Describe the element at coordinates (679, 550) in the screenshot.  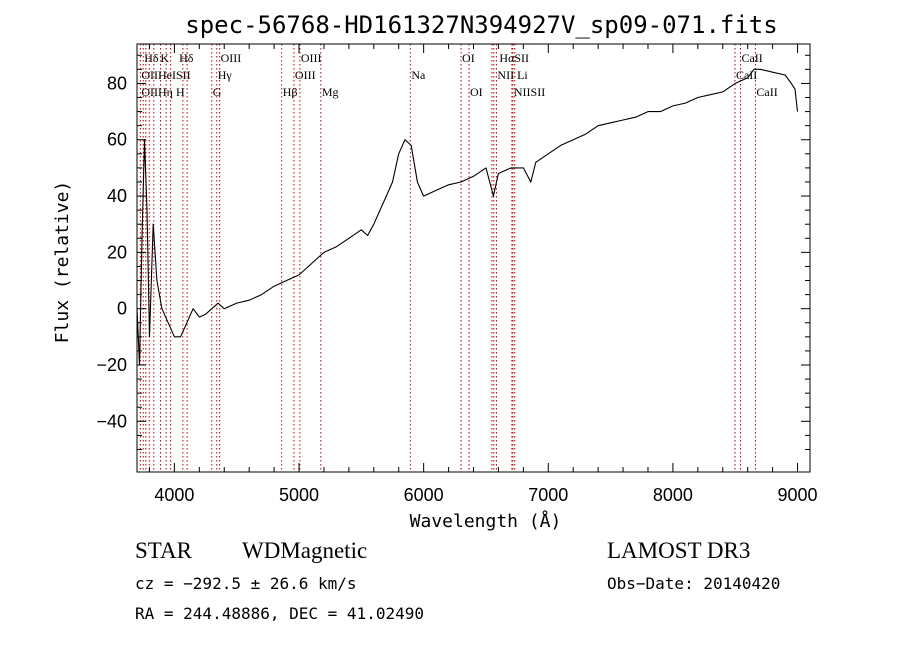
I see `survey-name: LAMOST DR3` at that location.